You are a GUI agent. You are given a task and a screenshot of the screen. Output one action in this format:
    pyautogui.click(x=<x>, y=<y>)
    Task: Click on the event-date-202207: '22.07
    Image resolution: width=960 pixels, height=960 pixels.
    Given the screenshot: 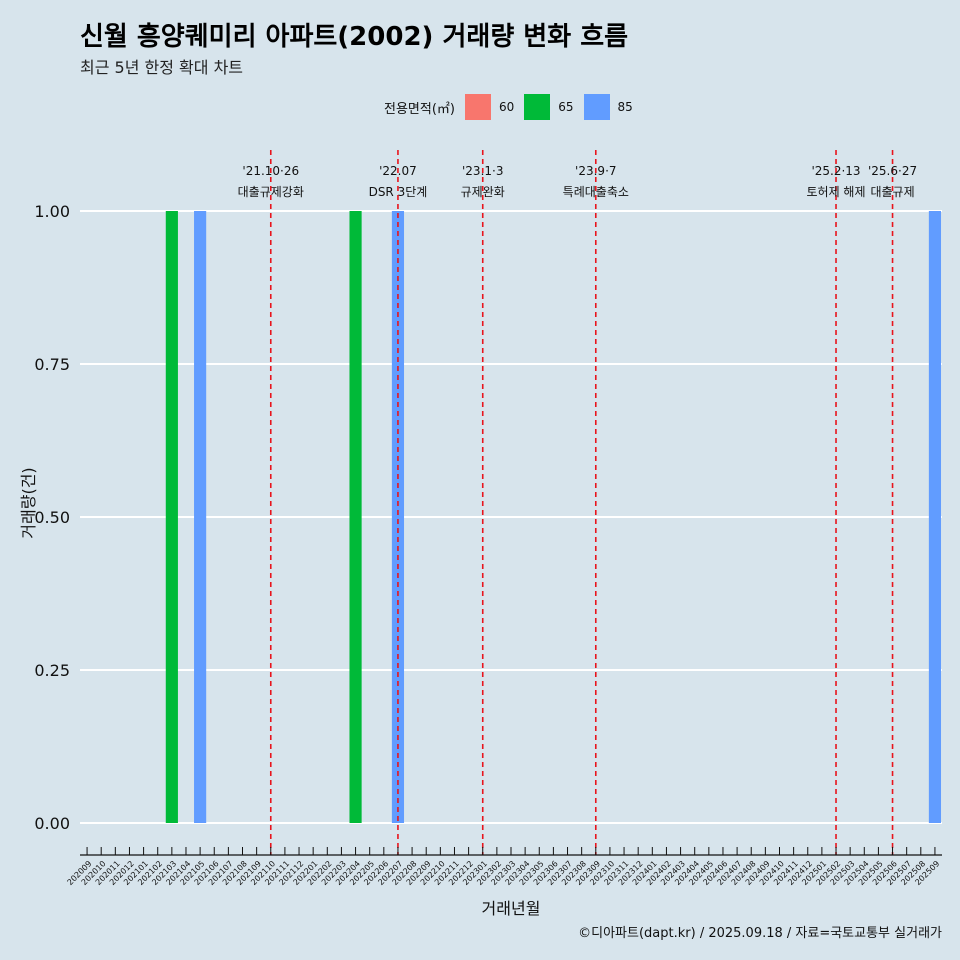 What is the action you would take?
    pyautogui.click(x=398, y=171)
    